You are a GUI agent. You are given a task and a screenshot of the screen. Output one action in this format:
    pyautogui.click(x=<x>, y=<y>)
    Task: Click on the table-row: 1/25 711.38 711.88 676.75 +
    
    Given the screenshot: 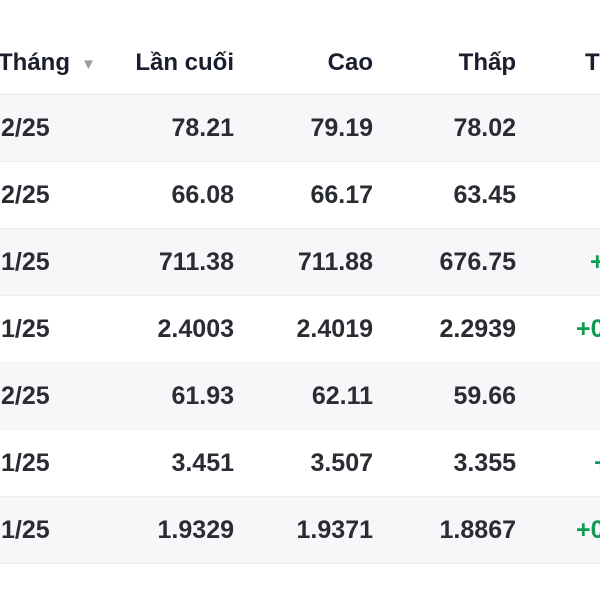 What is the action you would take?
    pyautogui.click(x=300, y=262)
    